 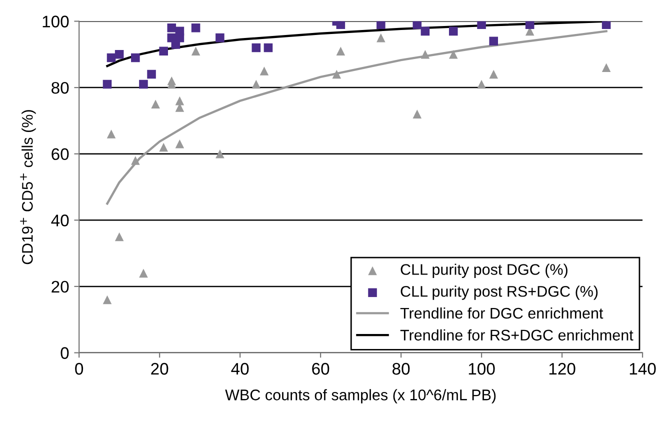 What do you see at coordinates (401, 368) in the screenshot?
I see `x-tick-label: 80` at bounding box center [401, 368].